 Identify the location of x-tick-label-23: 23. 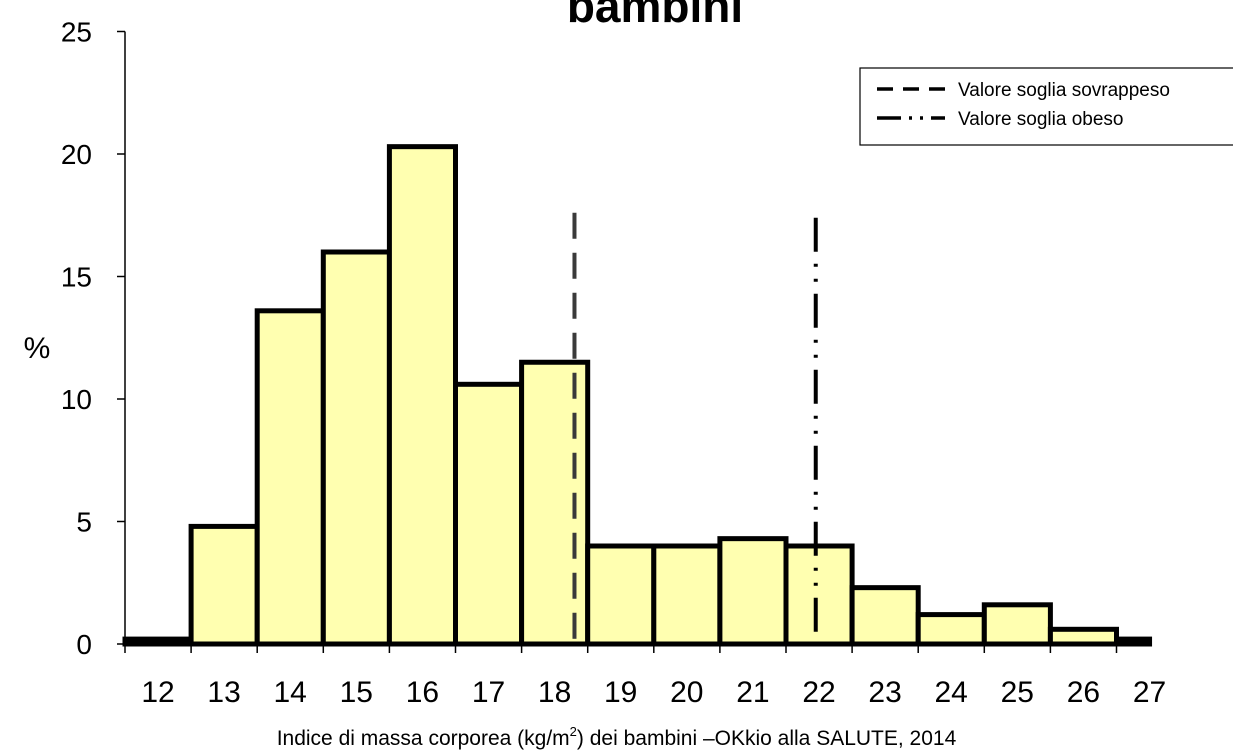
(884, 692).